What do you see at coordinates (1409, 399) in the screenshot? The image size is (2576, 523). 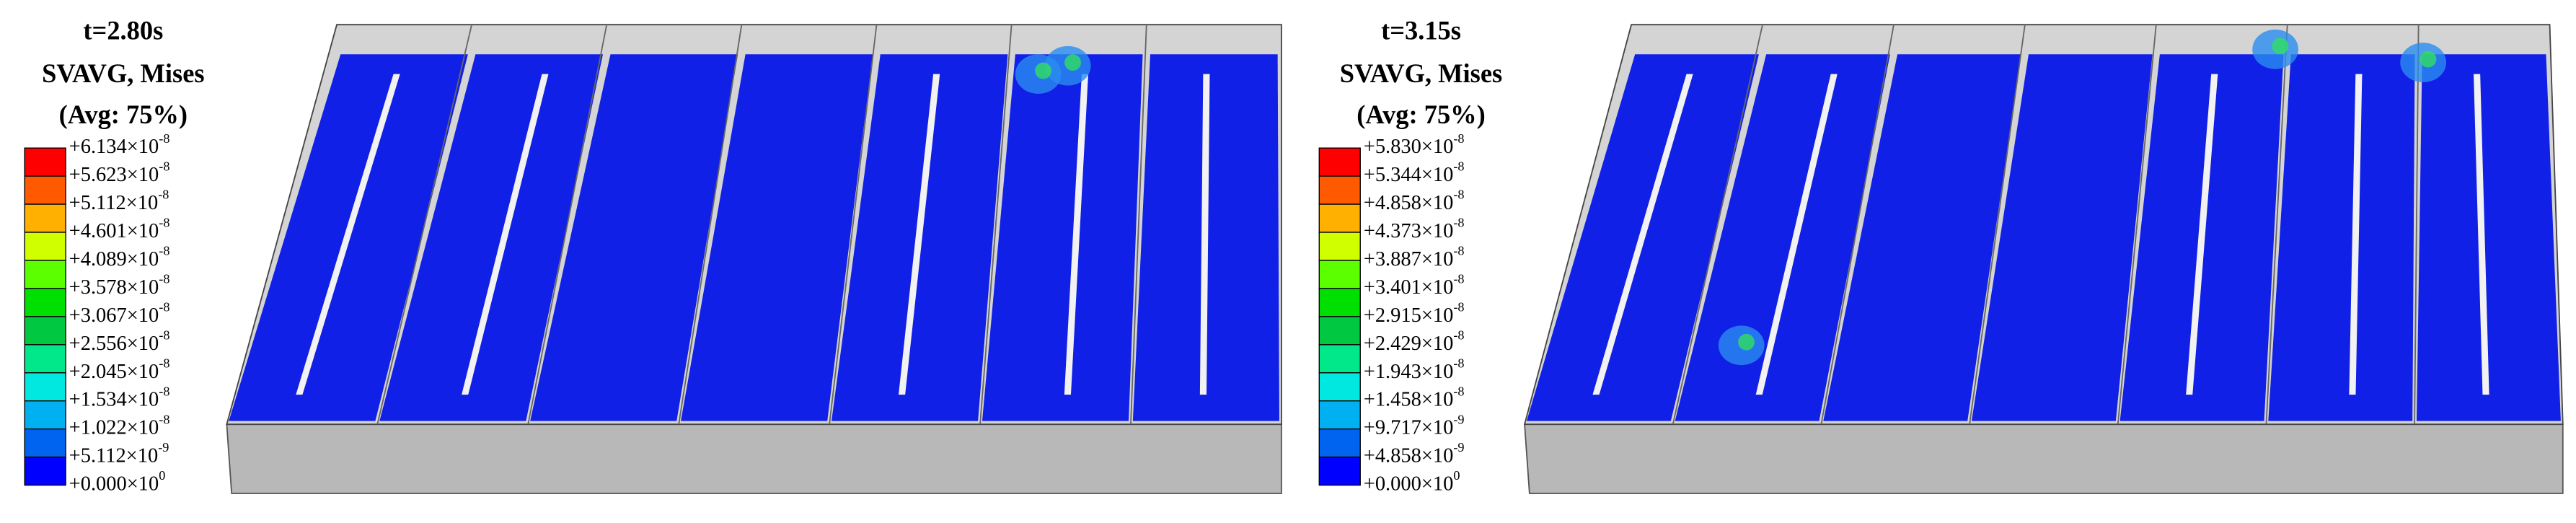 I see `legend-mantissa: +1.458×10` at bounding box center [1409, 399].